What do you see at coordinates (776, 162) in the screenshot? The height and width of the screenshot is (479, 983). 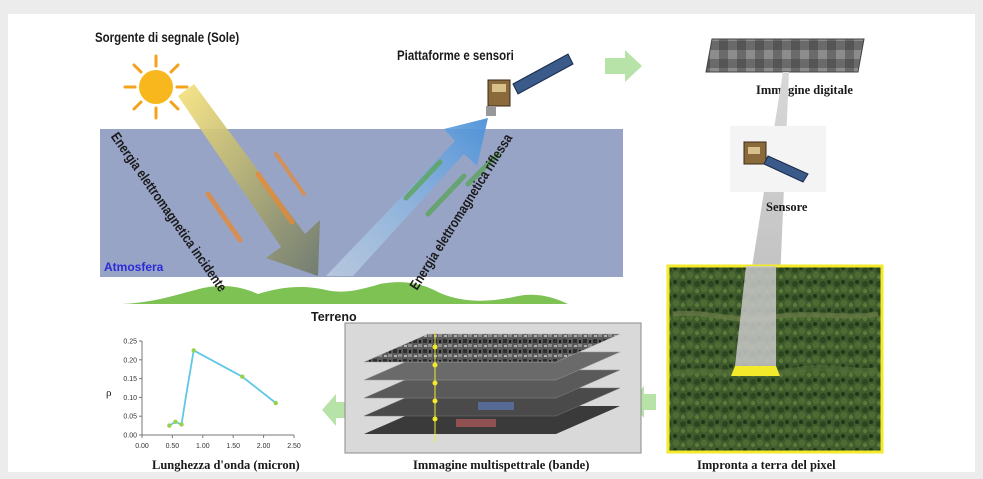 I see `sensor-satellite-icon` at bounding box center [776, 162].